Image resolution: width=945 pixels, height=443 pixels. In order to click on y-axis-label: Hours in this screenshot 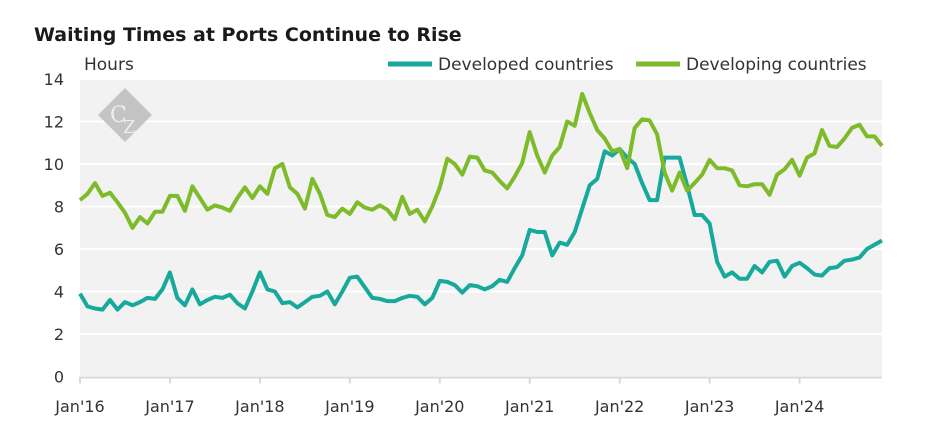, I will do `click(109, 65)`.